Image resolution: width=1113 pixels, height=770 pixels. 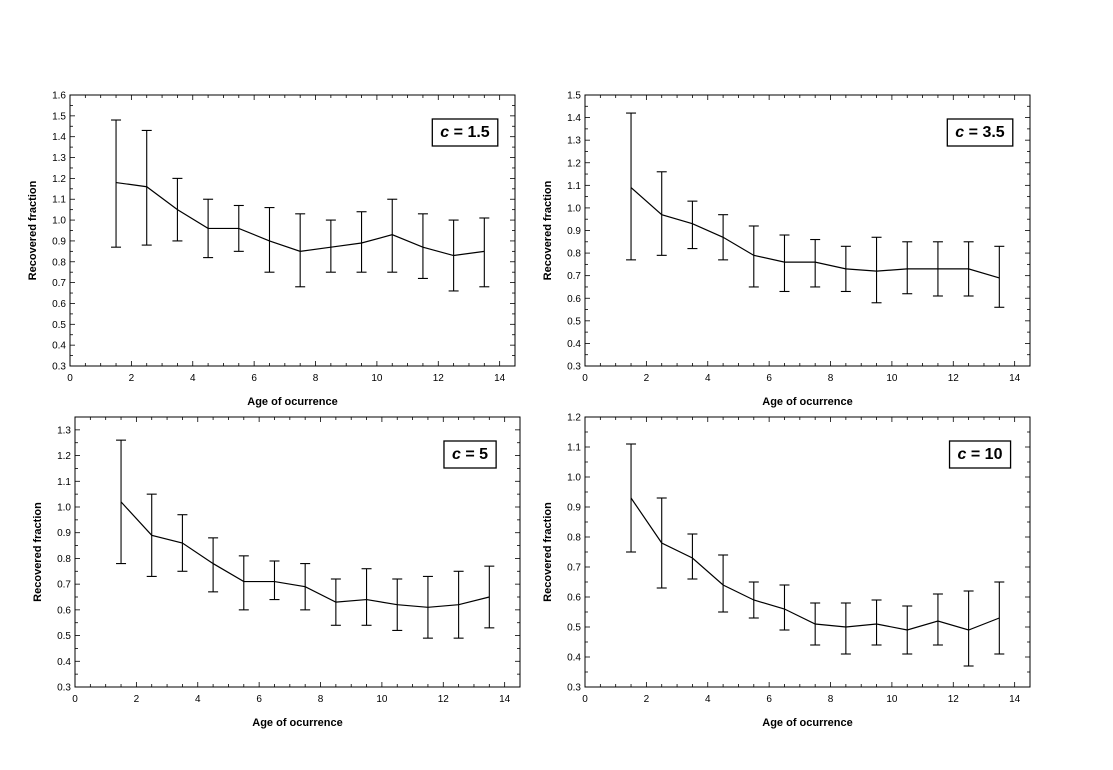 I want to click on plot-frame, so click(x=297, y=552).